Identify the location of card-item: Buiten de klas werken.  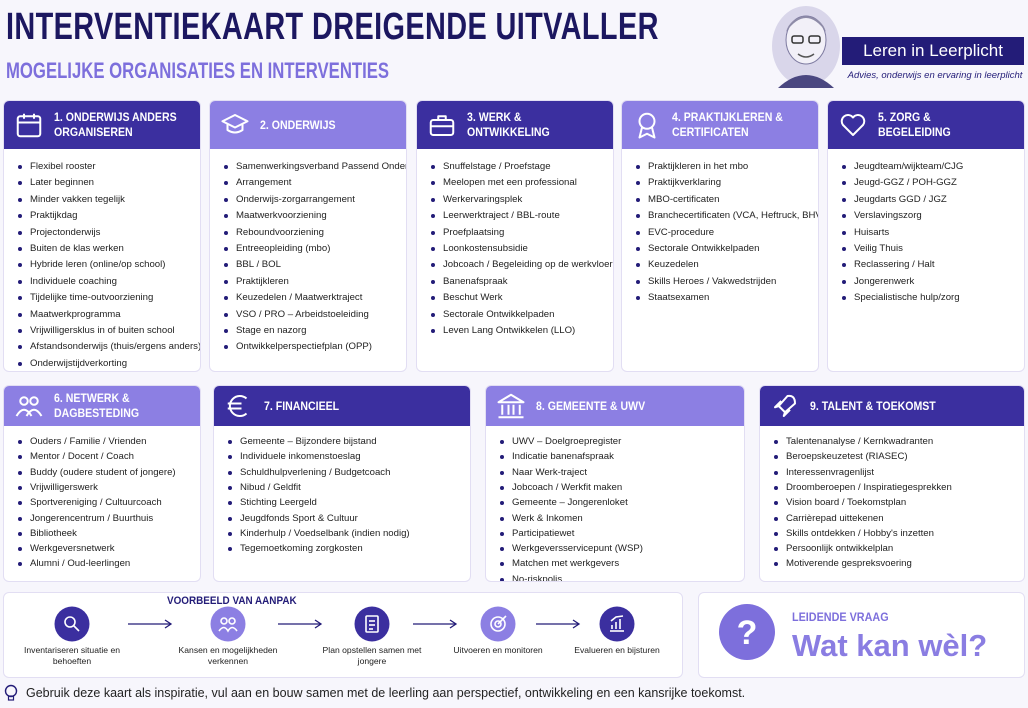
(77, 248).